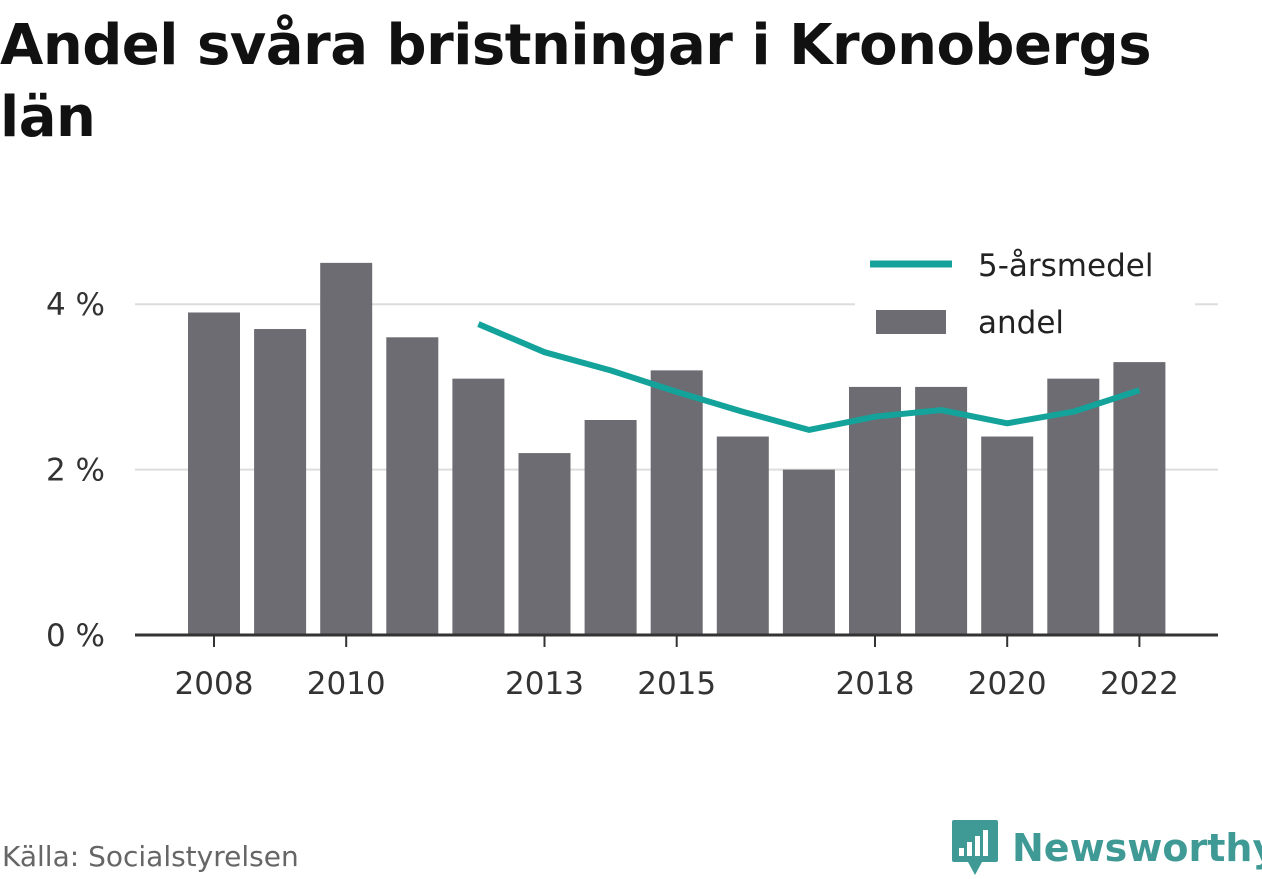 This screenshot has height=879, width=1262. I want to click on x-tick-label: 2018, so click(875, 684).